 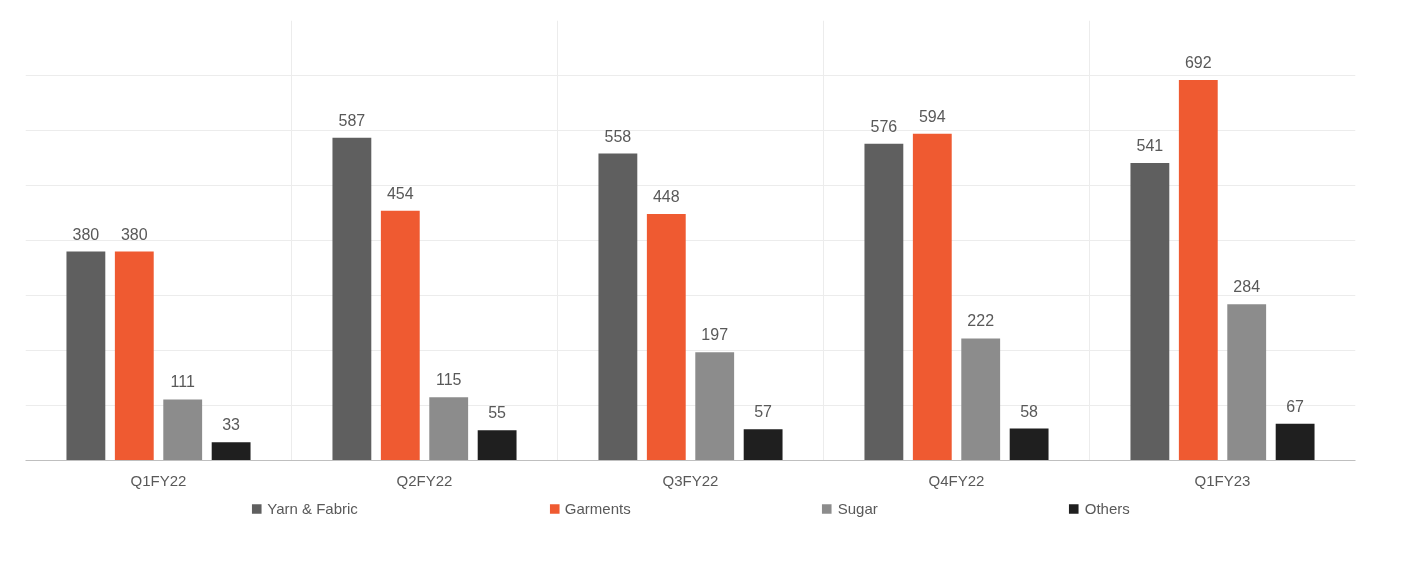 I want to click on data-label: 57, so click(x=763, y=412).